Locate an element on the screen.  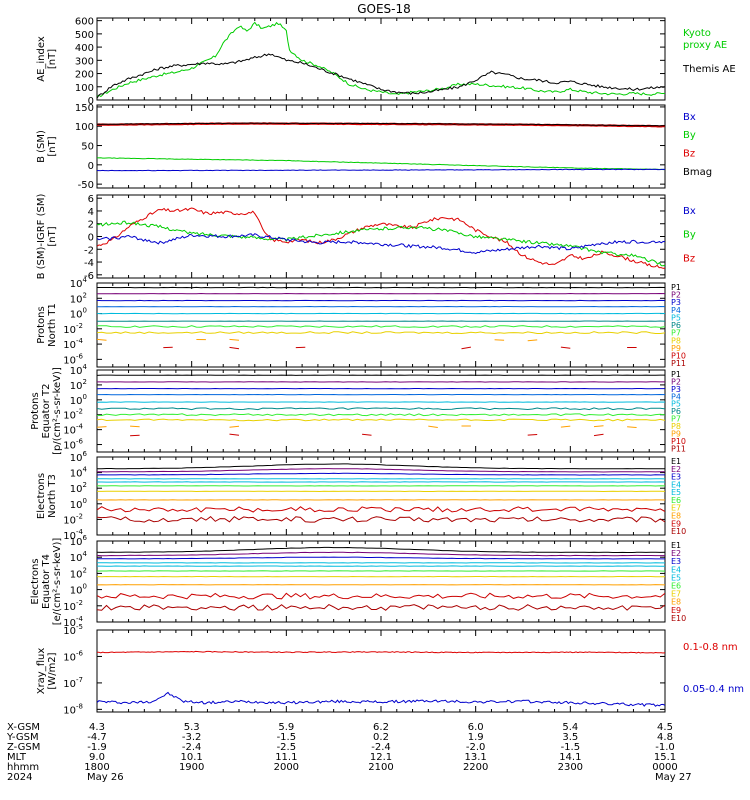
y-tick-label: 500 is located at coordinates (84, 35).